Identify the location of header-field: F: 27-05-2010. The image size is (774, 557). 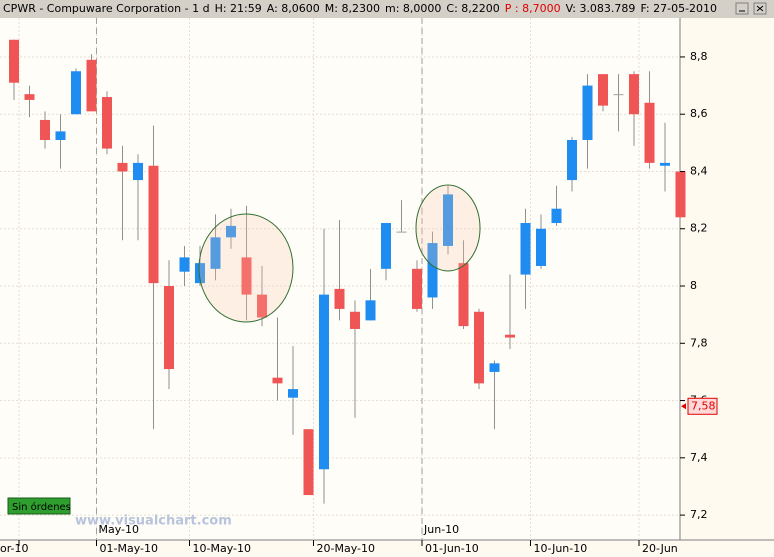
(678, 8).